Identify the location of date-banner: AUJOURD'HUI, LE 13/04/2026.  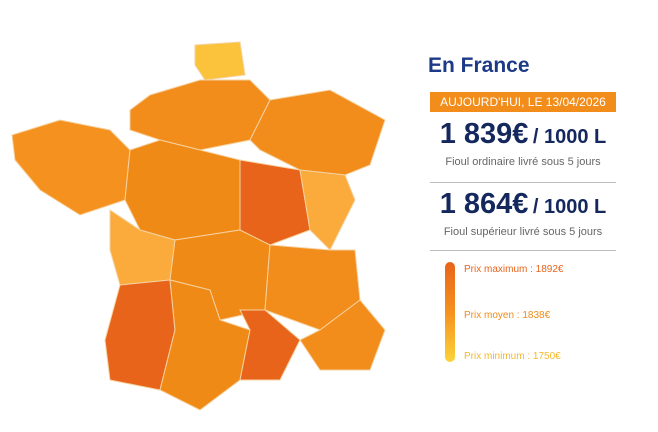
(523, 102).